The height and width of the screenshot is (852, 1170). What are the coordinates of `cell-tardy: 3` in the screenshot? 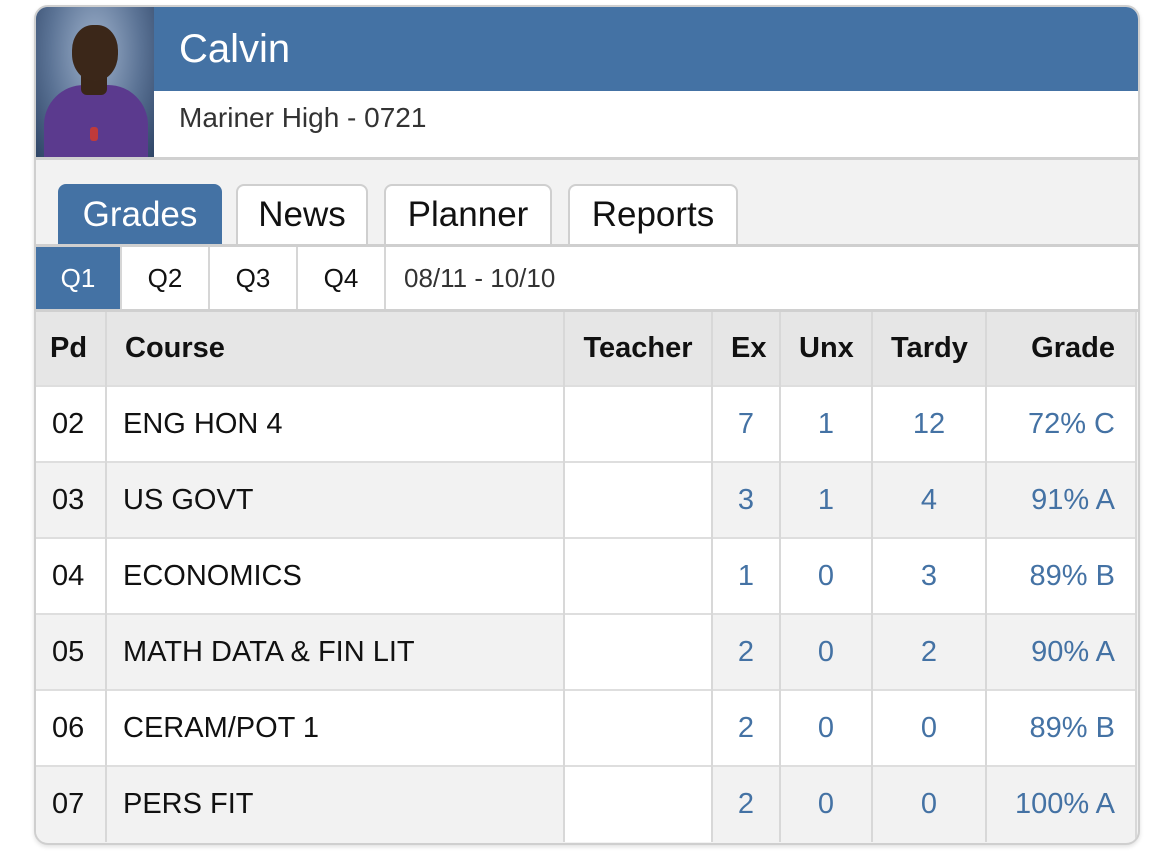 It's located at (929, 575).